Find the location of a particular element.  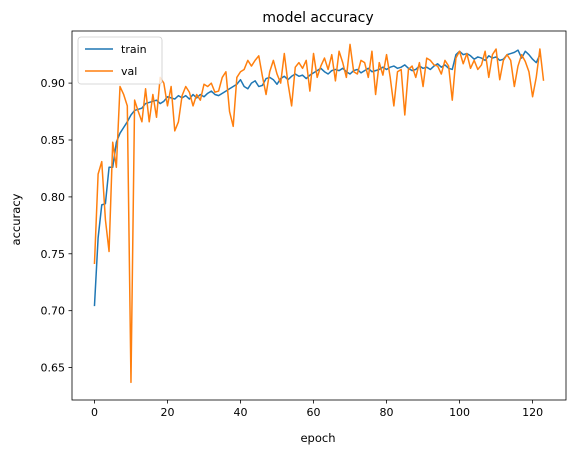

x-tick-label: 80 is located at coordinates (387, 412).